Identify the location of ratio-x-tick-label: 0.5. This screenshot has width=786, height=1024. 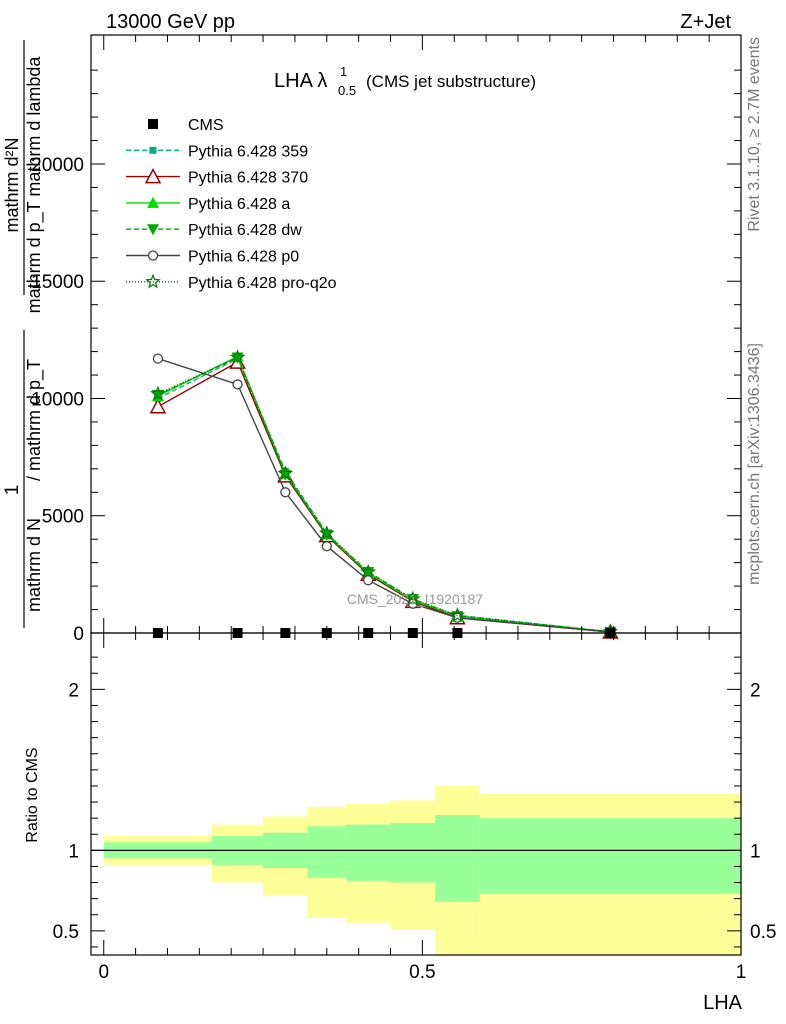
(422, 972).